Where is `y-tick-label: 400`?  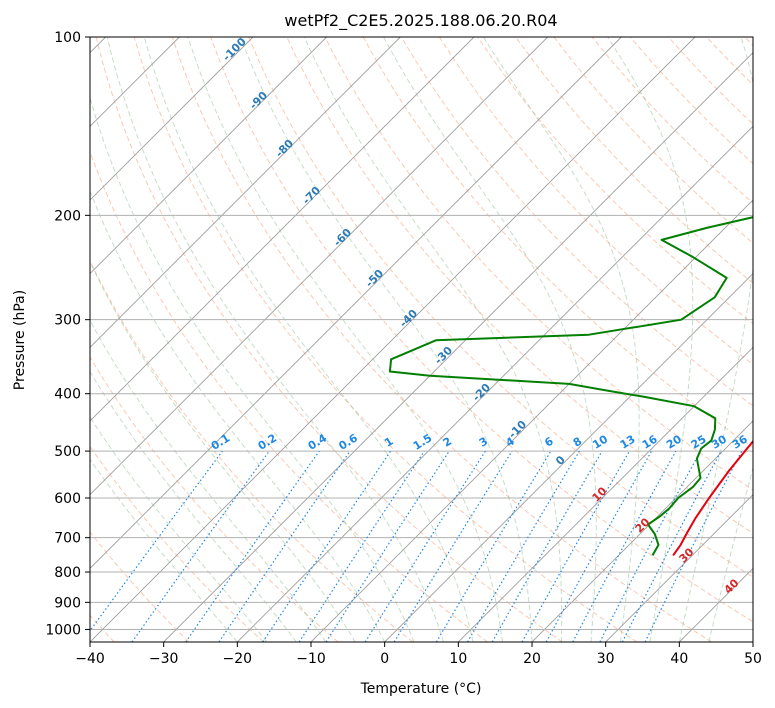
y-tick-label: 400 is located at coordinates (67, 395).